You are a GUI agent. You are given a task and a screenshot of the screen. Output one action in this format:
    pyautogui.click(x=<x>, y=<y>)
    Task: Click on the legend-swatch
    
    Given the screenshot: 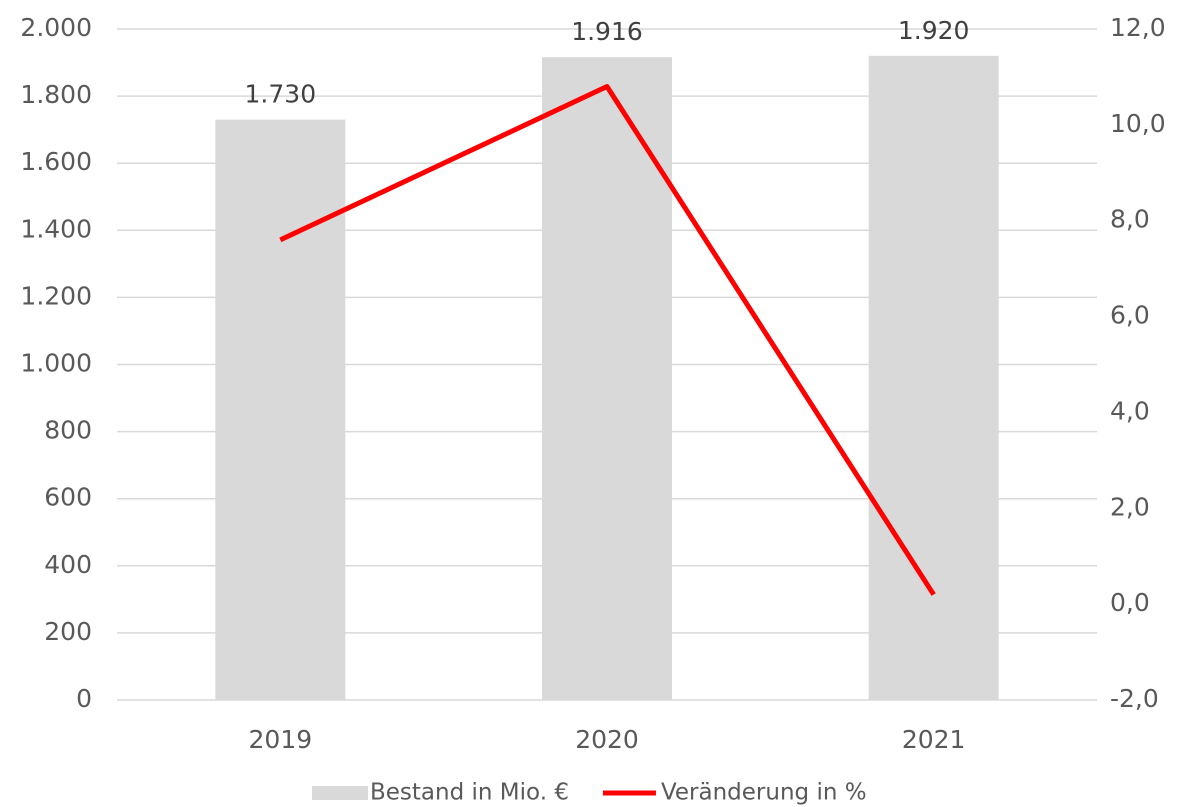 What is the action you would take?
    pyautogui.click(x=340, y=793)
    